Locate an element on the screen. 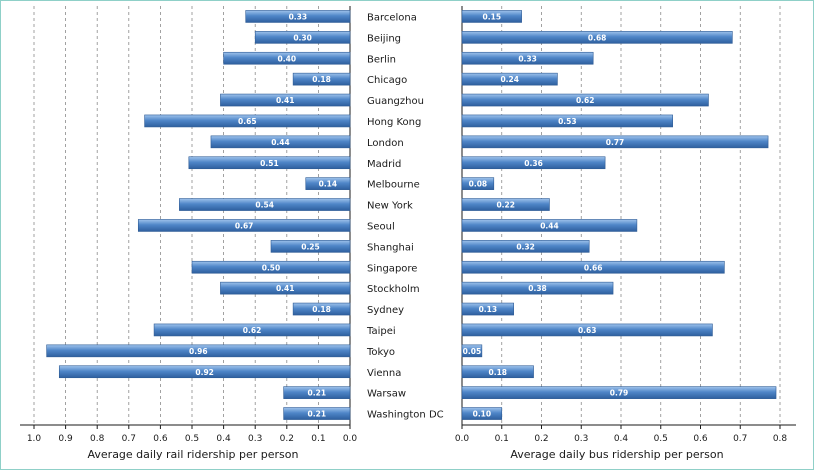 Image resolution: width=816 pixels, height=472 pixels. bus-data-label: 0.36 is located at coordinates (533, 163).